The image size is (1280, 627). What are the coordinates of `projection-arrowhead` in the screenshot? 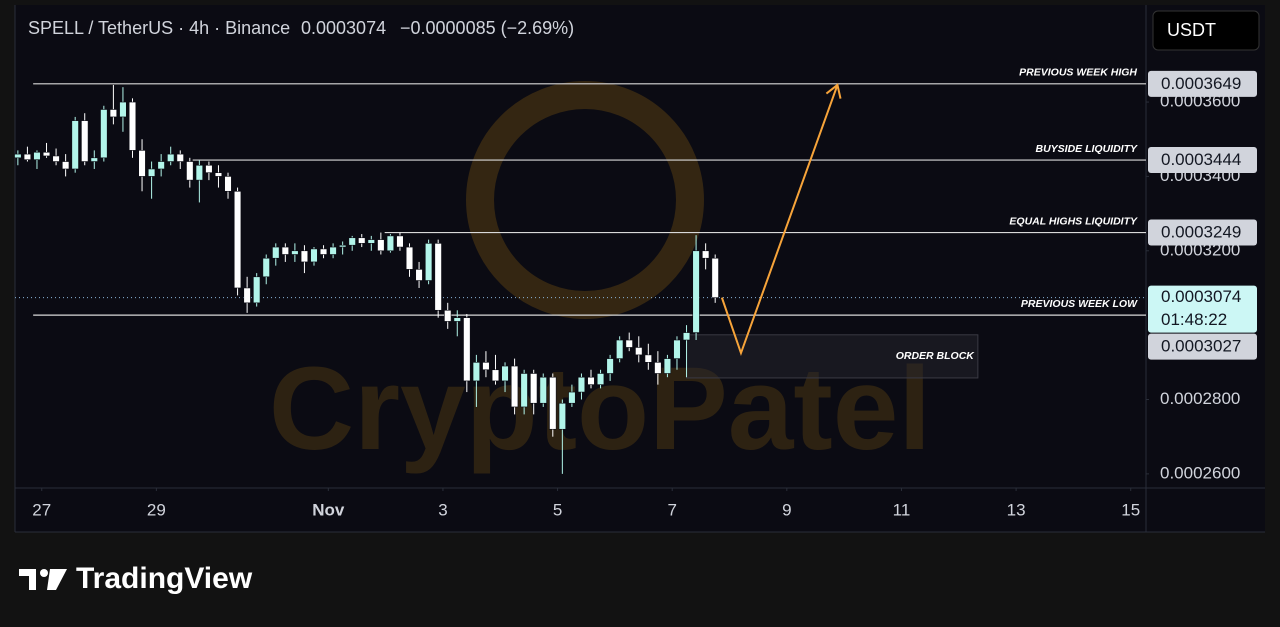 It's located at (833, 91).